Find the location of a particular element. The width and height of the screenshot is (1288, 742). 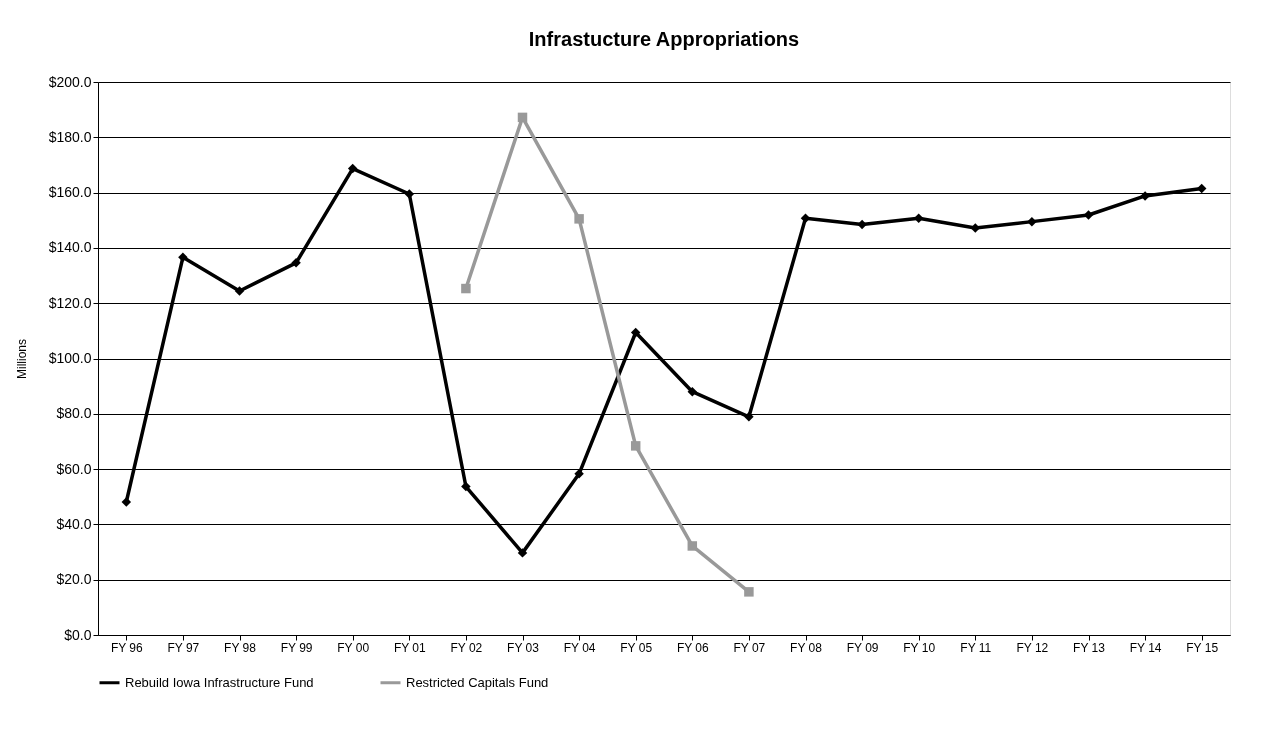

y-tick-label: $20.0 is located at coordinates (74, 579).